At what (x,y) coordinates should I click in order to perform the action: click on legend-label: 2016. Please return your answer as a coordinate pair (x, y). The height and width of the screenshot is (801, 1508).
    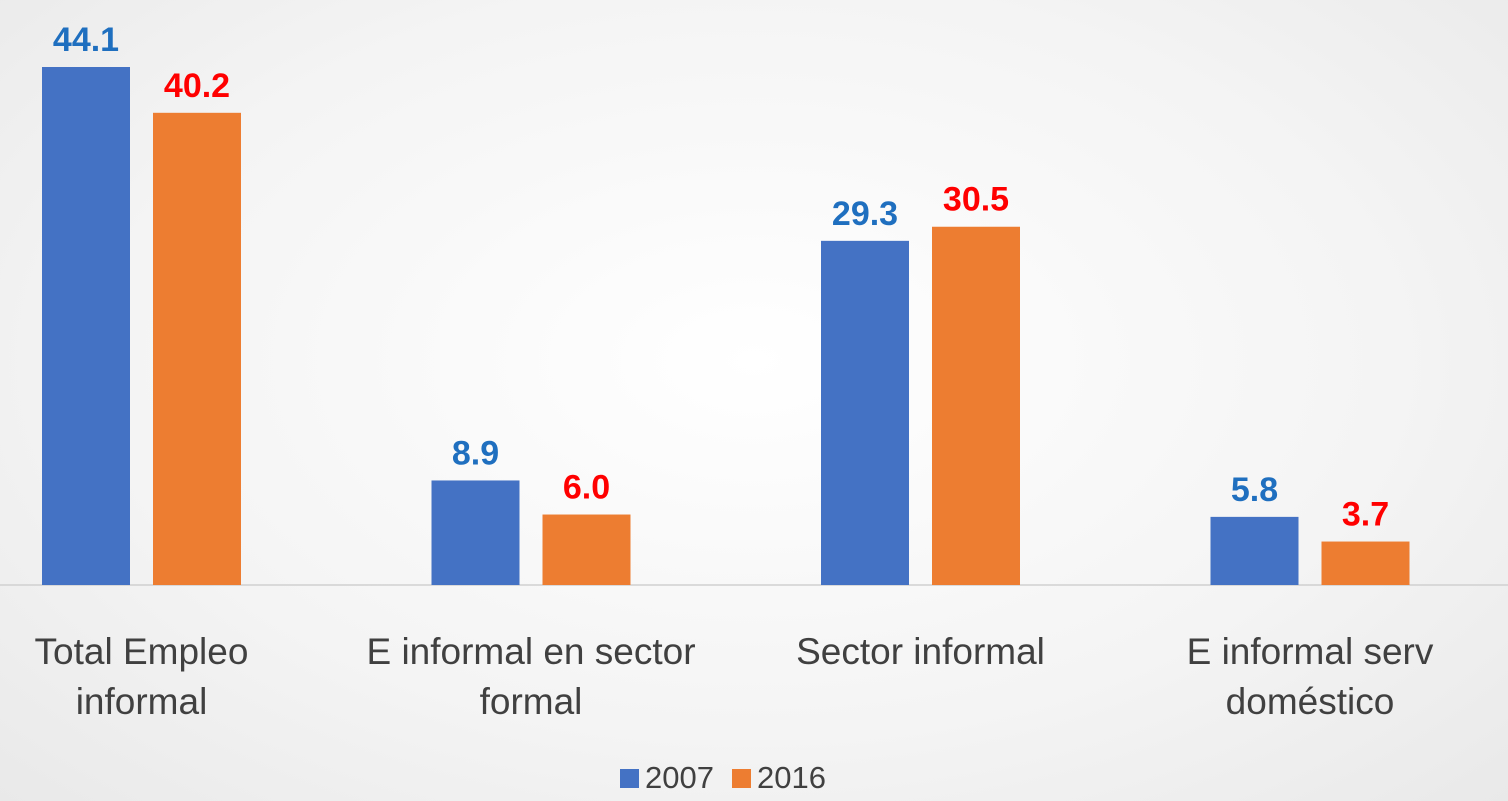
    Looking at the image, I should click on (791, 777).